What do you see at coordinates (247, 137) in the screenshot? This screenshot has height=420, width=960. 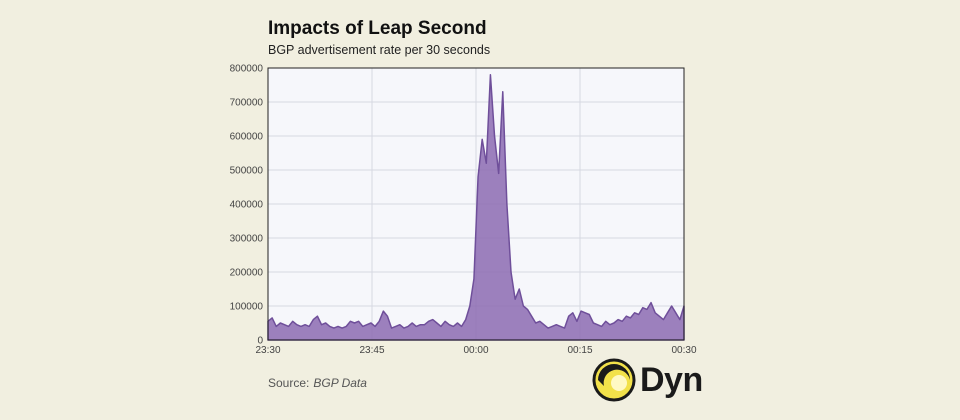 I see `y-tick-label: 600000` at bounding box center [247, 137].